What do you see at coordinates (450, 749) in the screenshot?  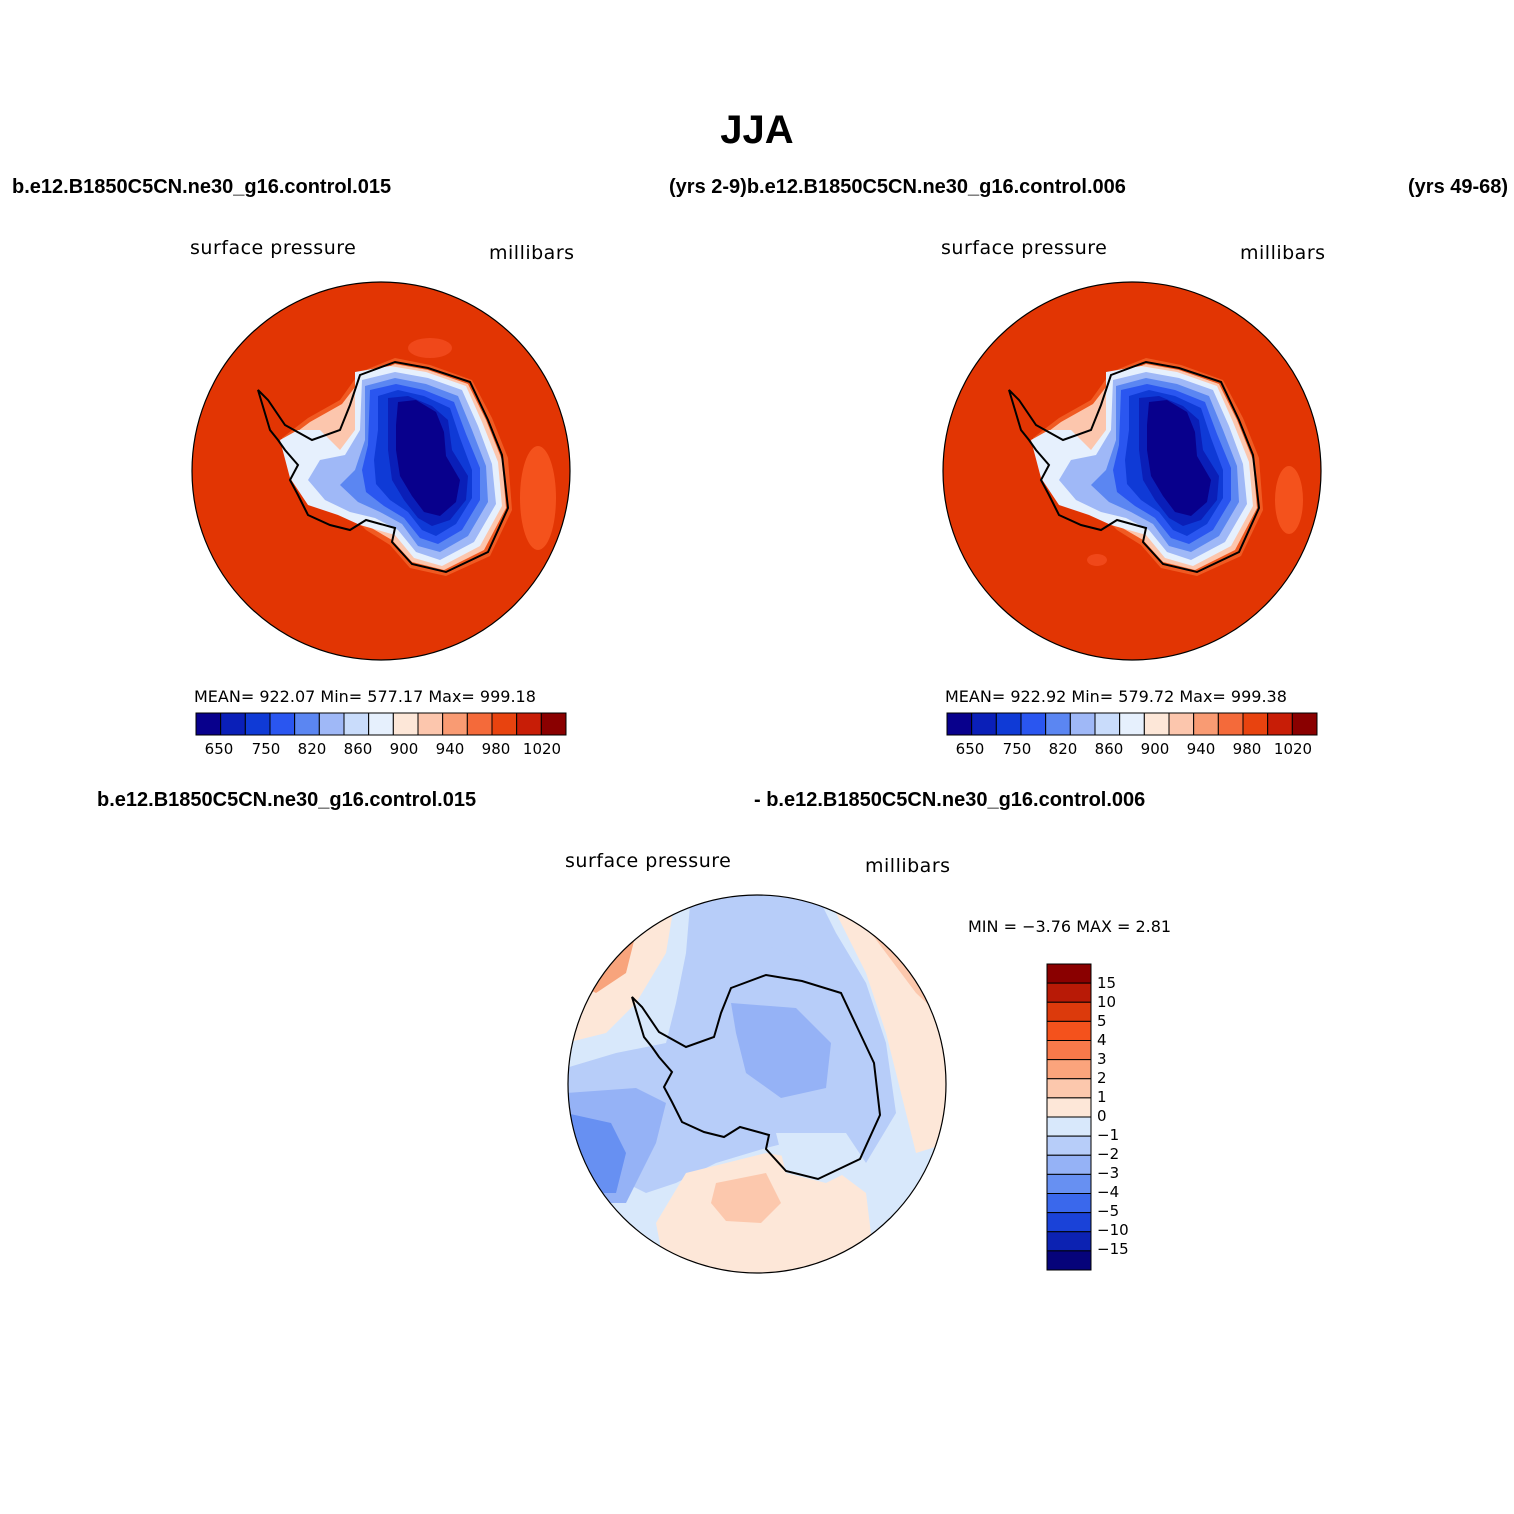 I see `panel1-cb-tick: 940` at bounding box center [450, 749].